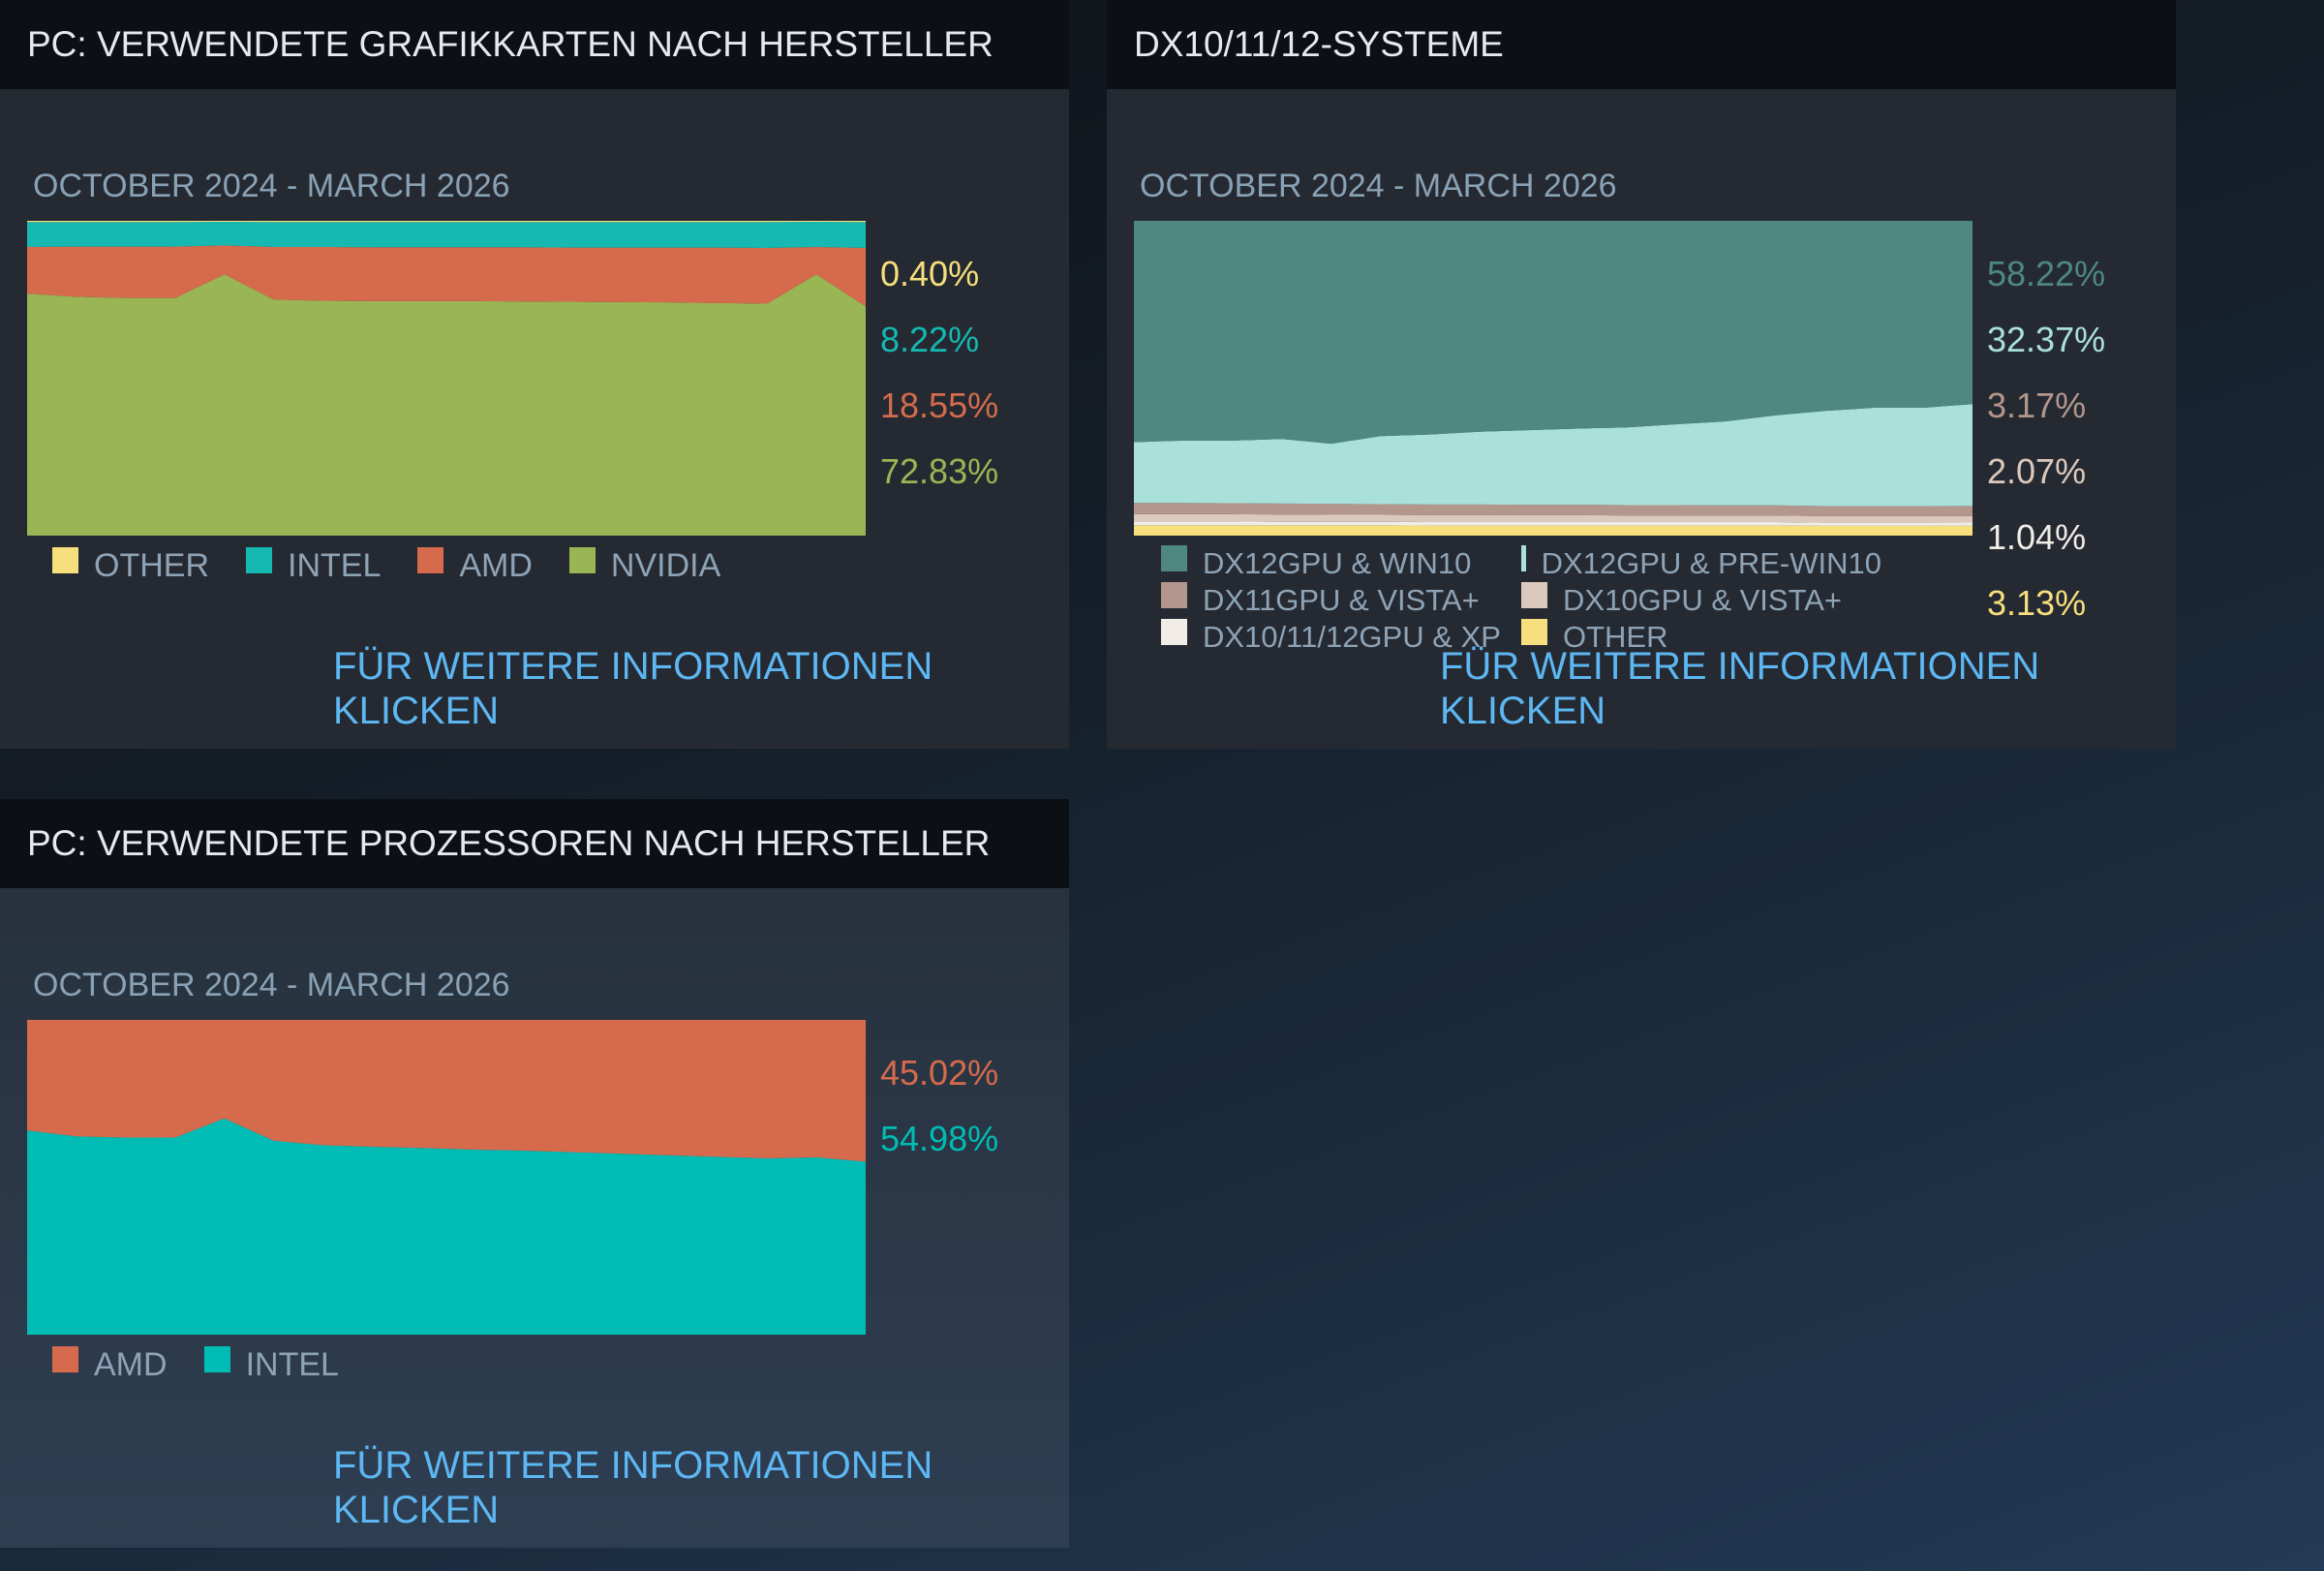  I want to click on legend-item: DX12GPU & PRE-WIN10, so click(1701, 563).